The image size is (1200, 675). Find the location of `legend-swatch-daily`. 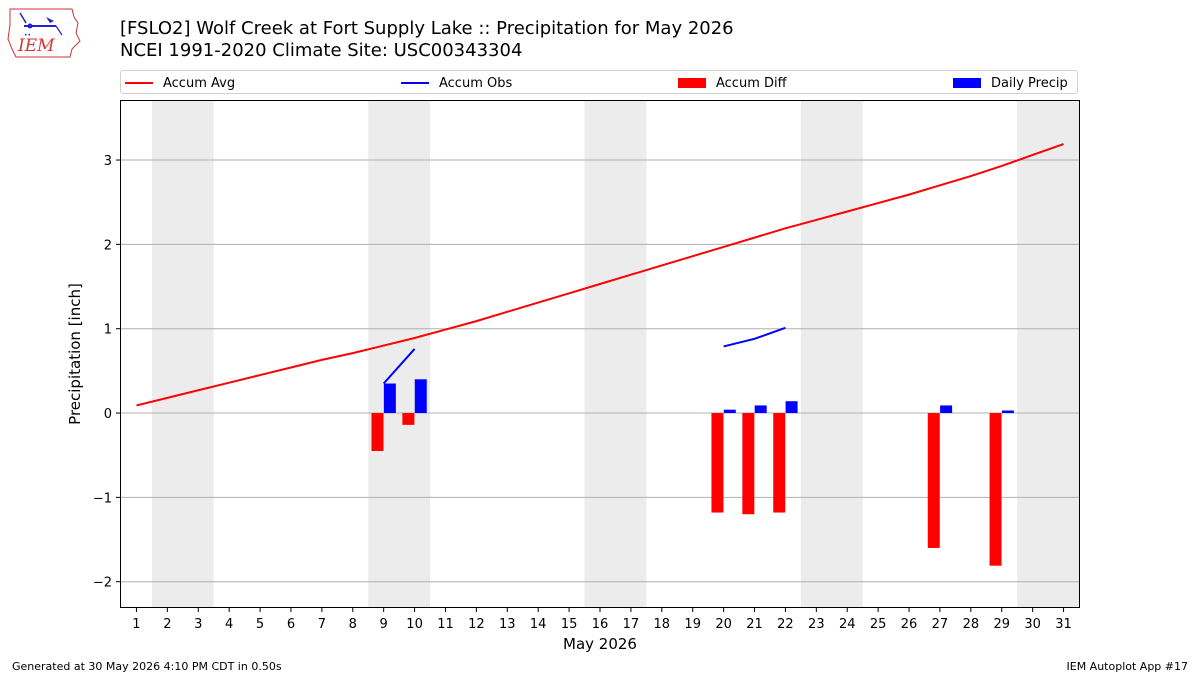

legend-swatch-daily is located at coordinates (967, 83).